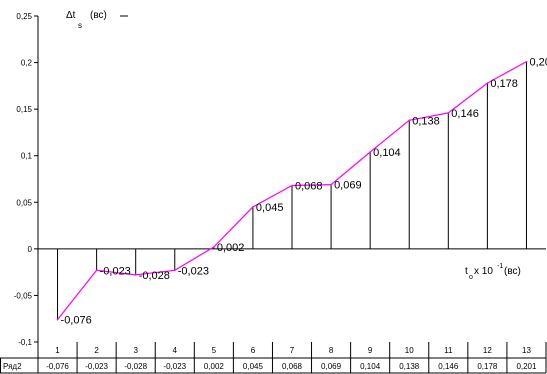  What do you see at coordinates (71, 15) in the screenshot?
I see `y-axis-title-main: Δt` at bounding box center [71, 15].